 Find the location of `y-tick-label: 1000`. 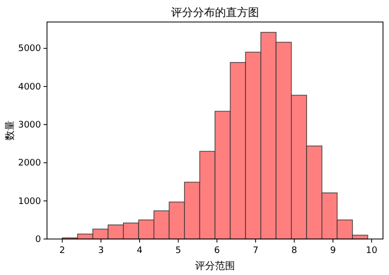

y-tick-label: 1000 is located at coordinates (30, 201).